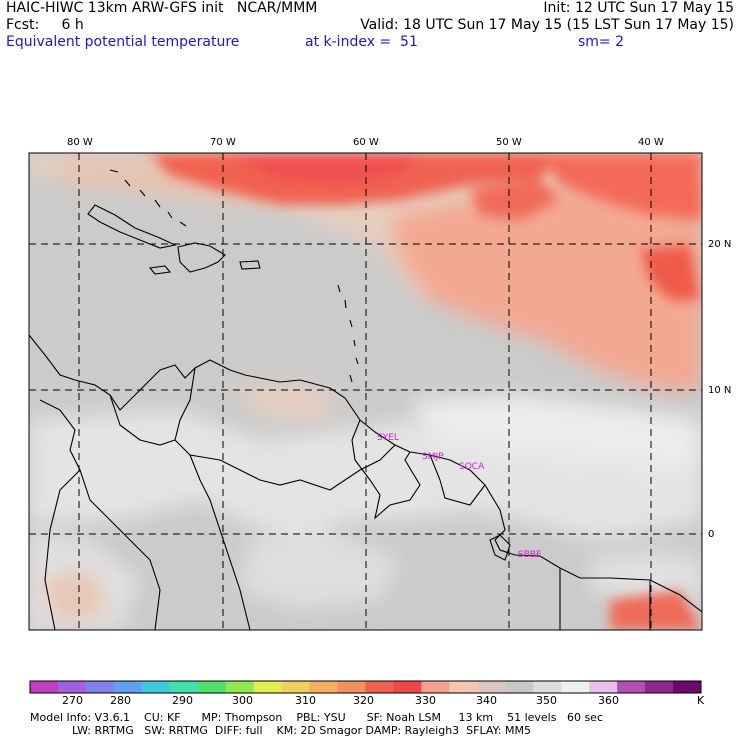 The width and height of the screenshot is (740, 740). I want to click on colorbar-frame, so click(365, 687).